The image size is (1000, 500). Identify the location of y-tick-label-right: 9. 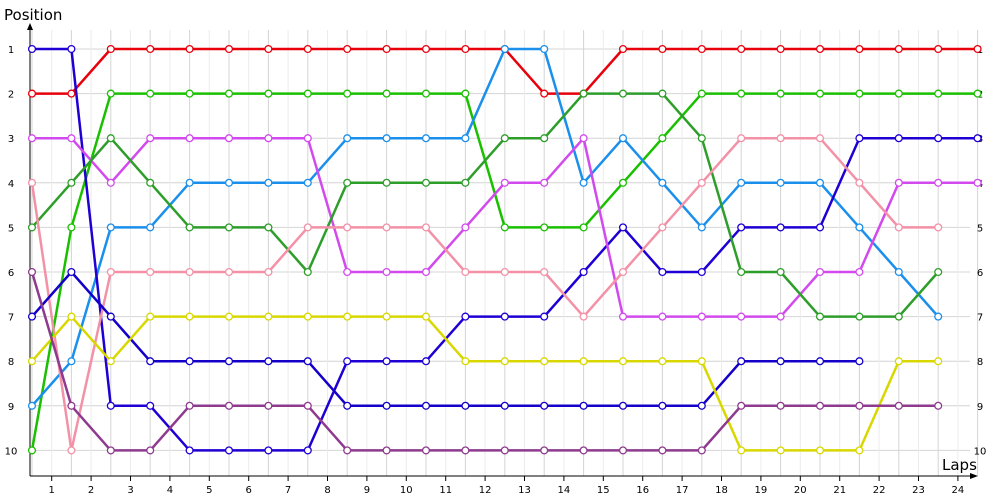
(980, 407).